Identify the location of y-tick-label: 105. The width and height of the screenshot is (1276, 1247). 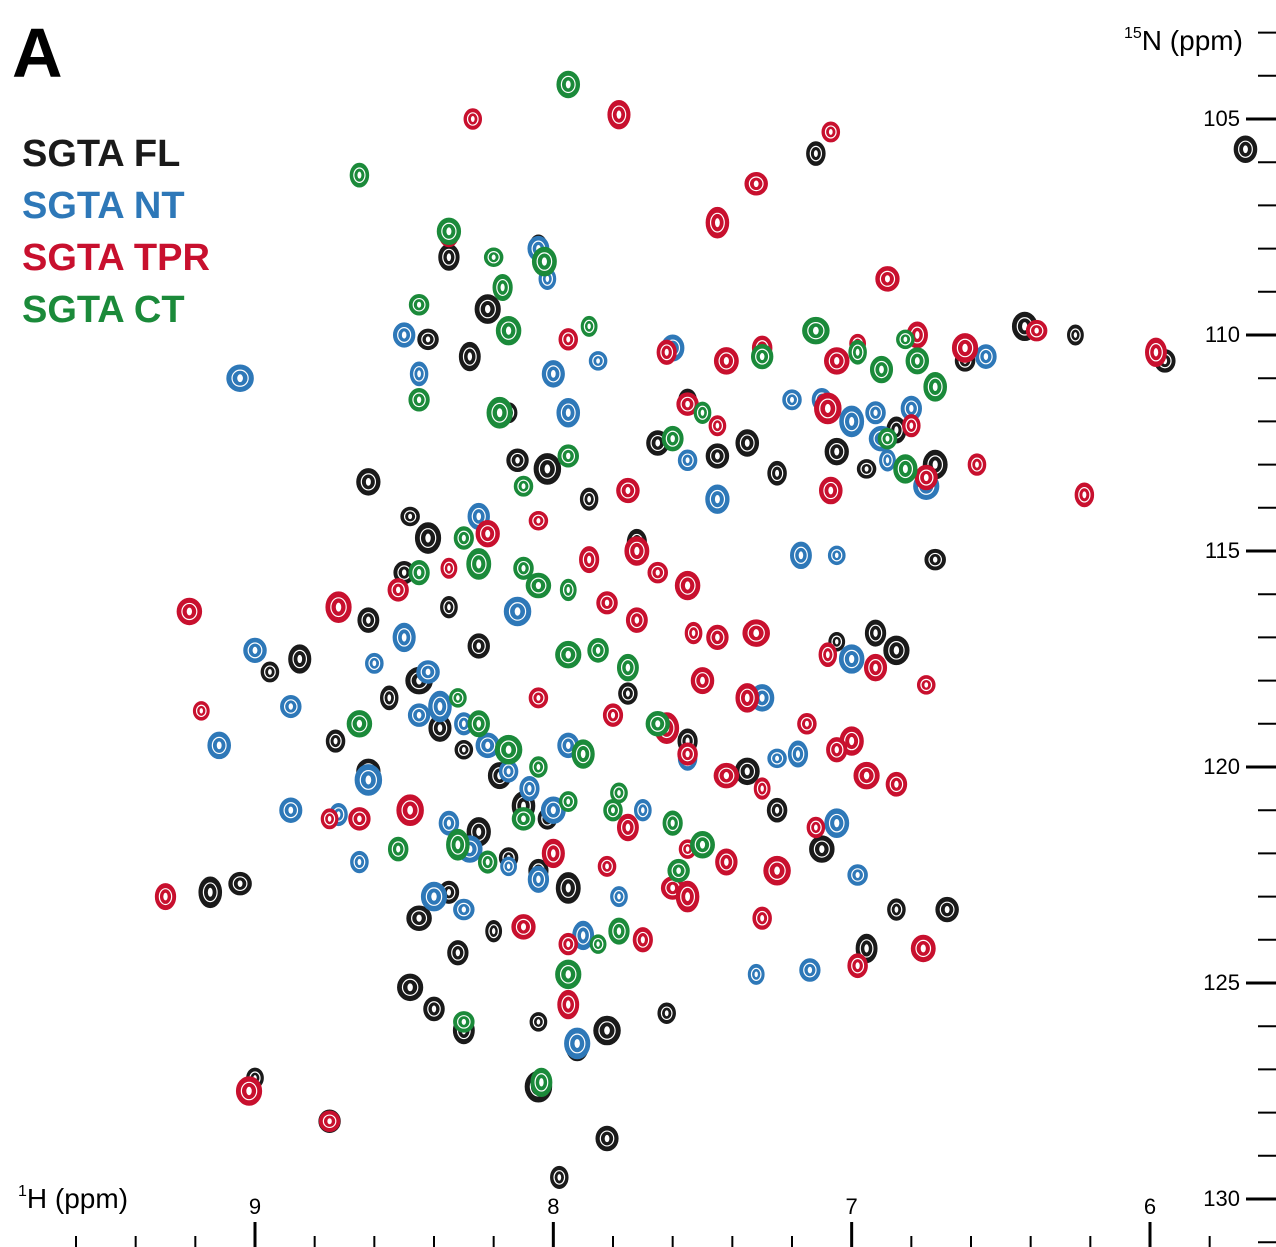
(1221, 118).